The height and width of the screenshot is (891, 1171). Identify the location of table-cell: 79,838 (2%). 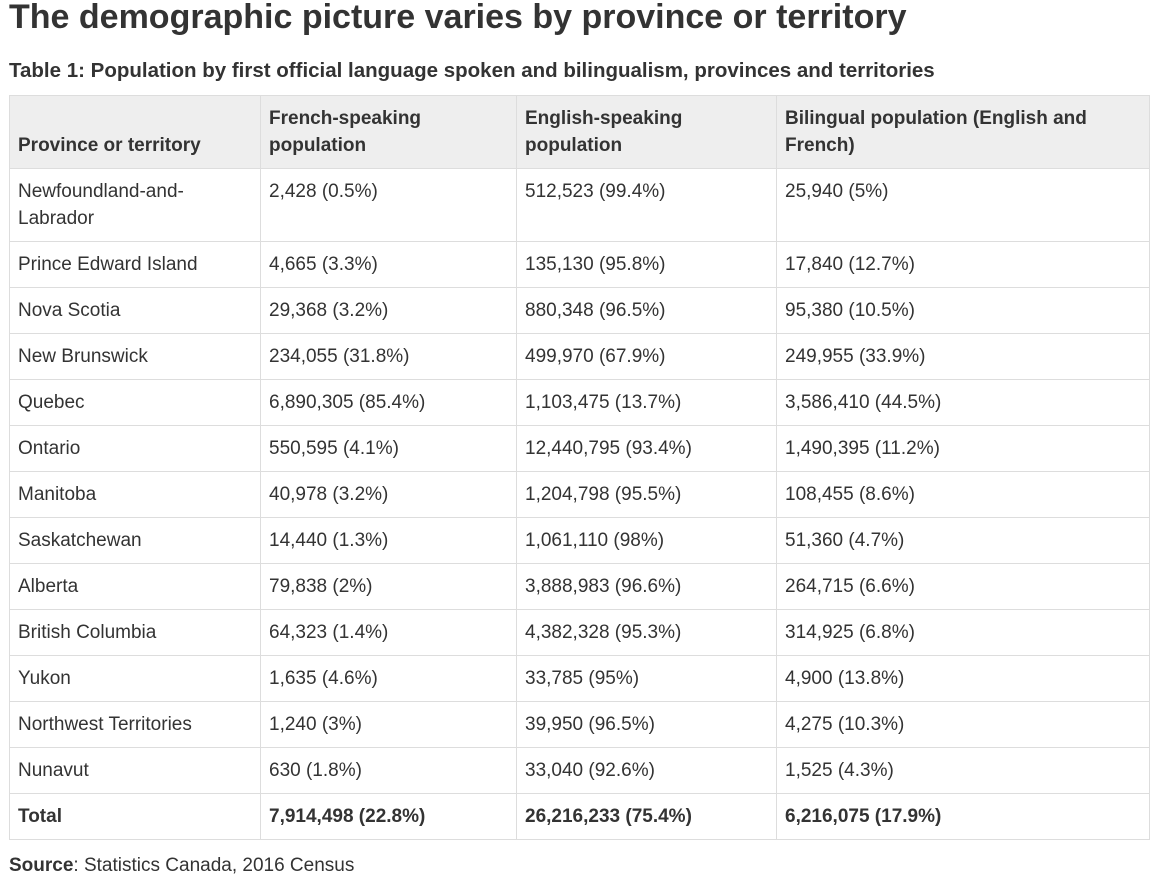
(388, 586).